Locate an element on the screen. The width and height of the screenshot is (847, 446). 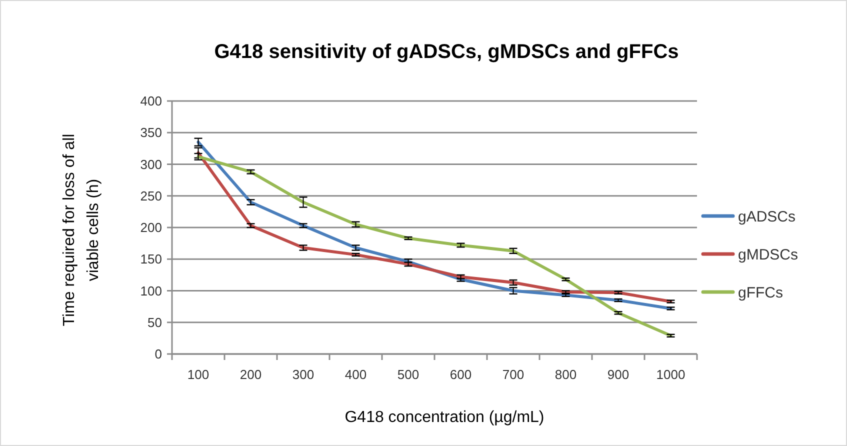
legend-label: gMDSCs is located at coordinates (768, 255).